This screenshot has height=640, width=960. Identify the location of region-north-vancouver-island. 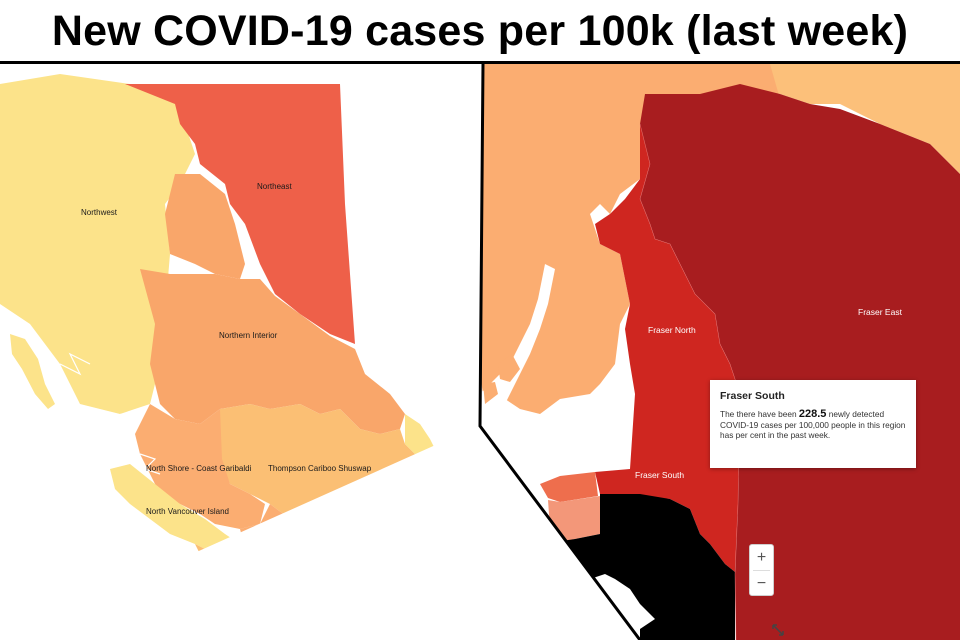
(175, 509).